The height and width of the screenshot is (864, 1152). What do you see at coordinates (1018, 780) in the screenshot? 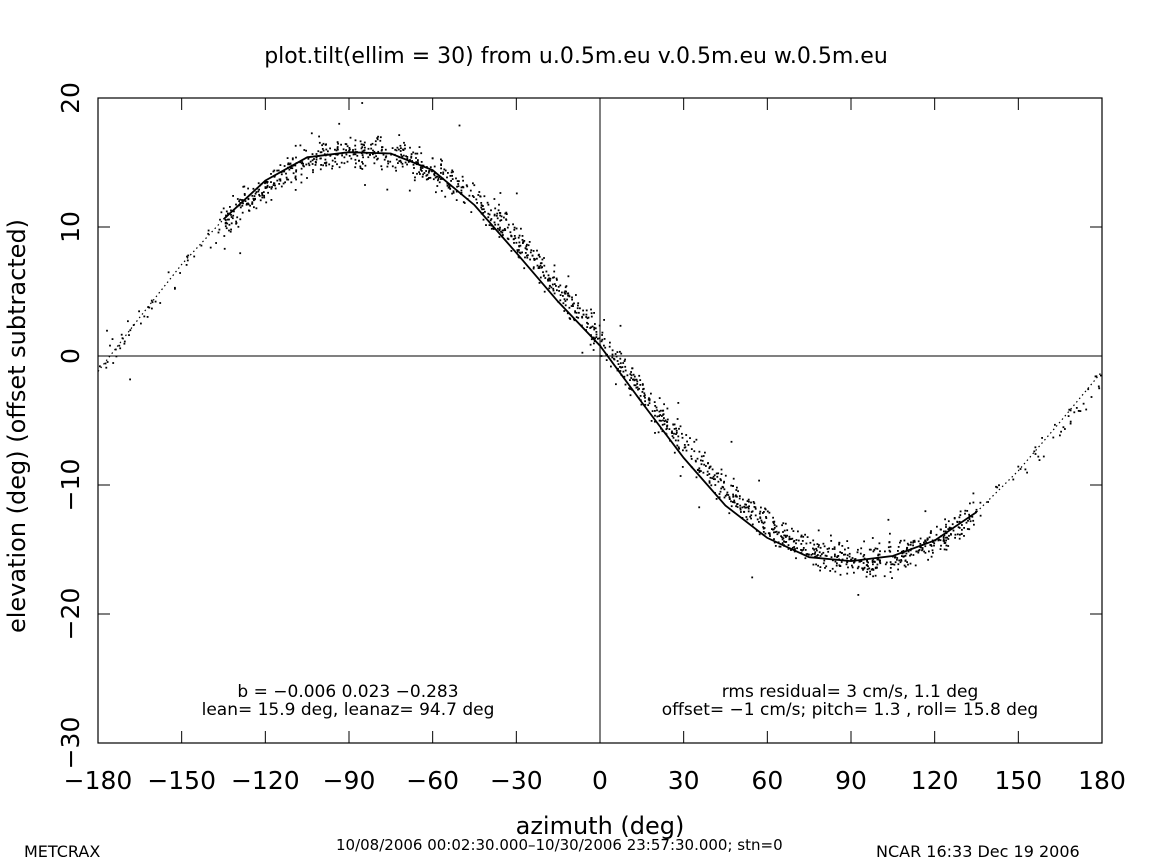
I see `x-tick-label: 150` at bounding box center [1018, 780].